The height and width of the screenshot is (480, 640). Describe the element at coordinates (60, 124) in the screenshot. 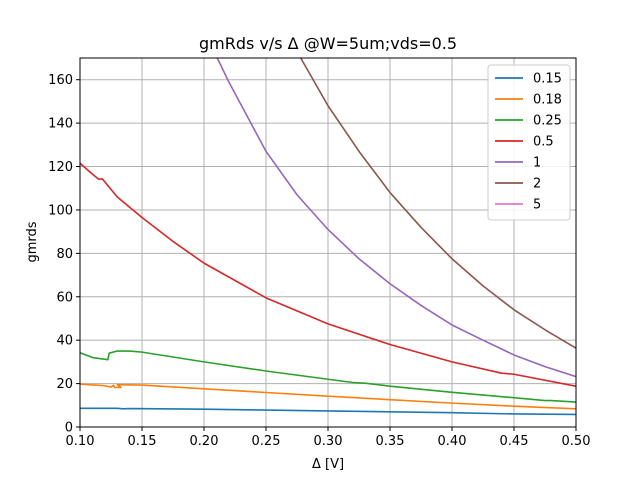

I see `y-tick-label: 140` at that location.